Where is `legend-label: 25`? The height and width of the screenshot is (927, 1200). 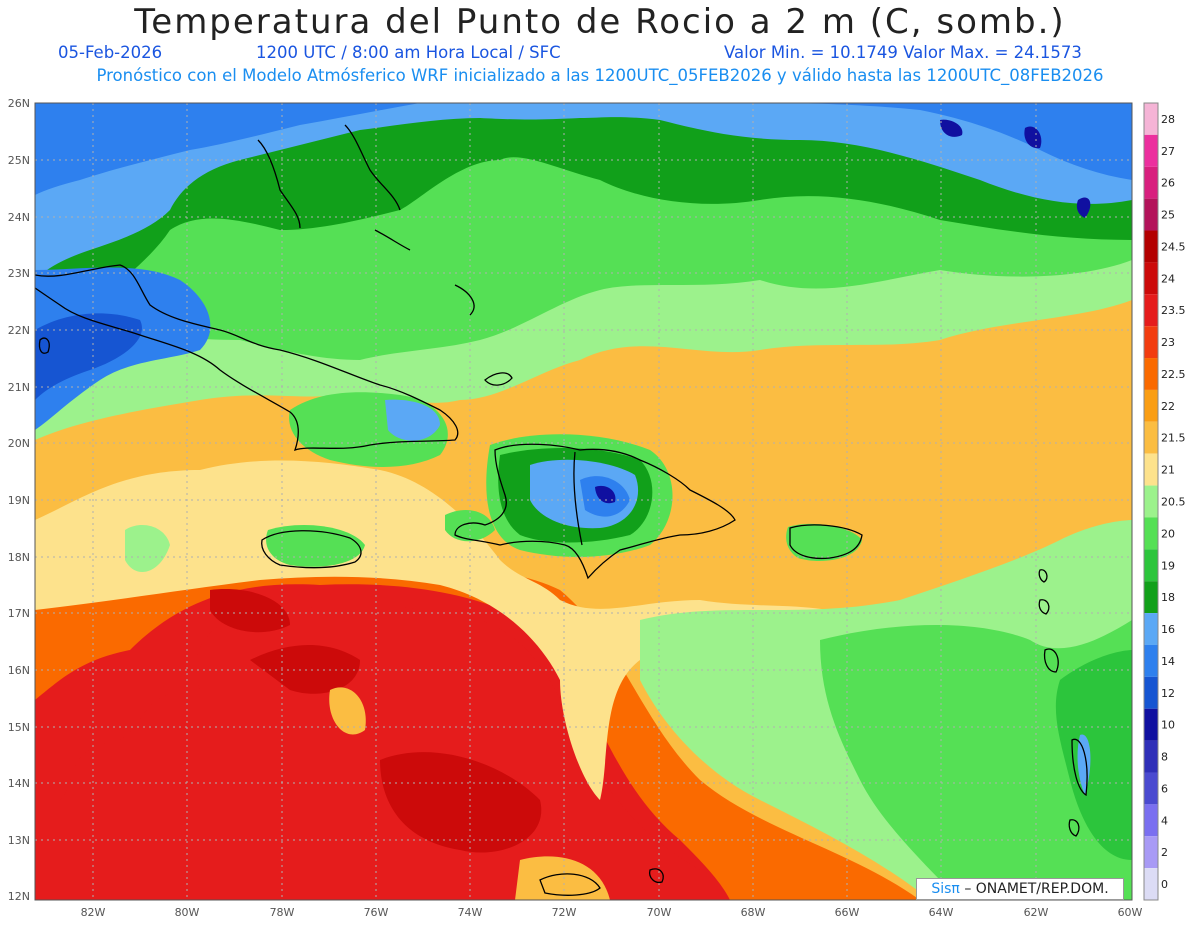
legend-label: 25 is located at coordinates (1168, 215).